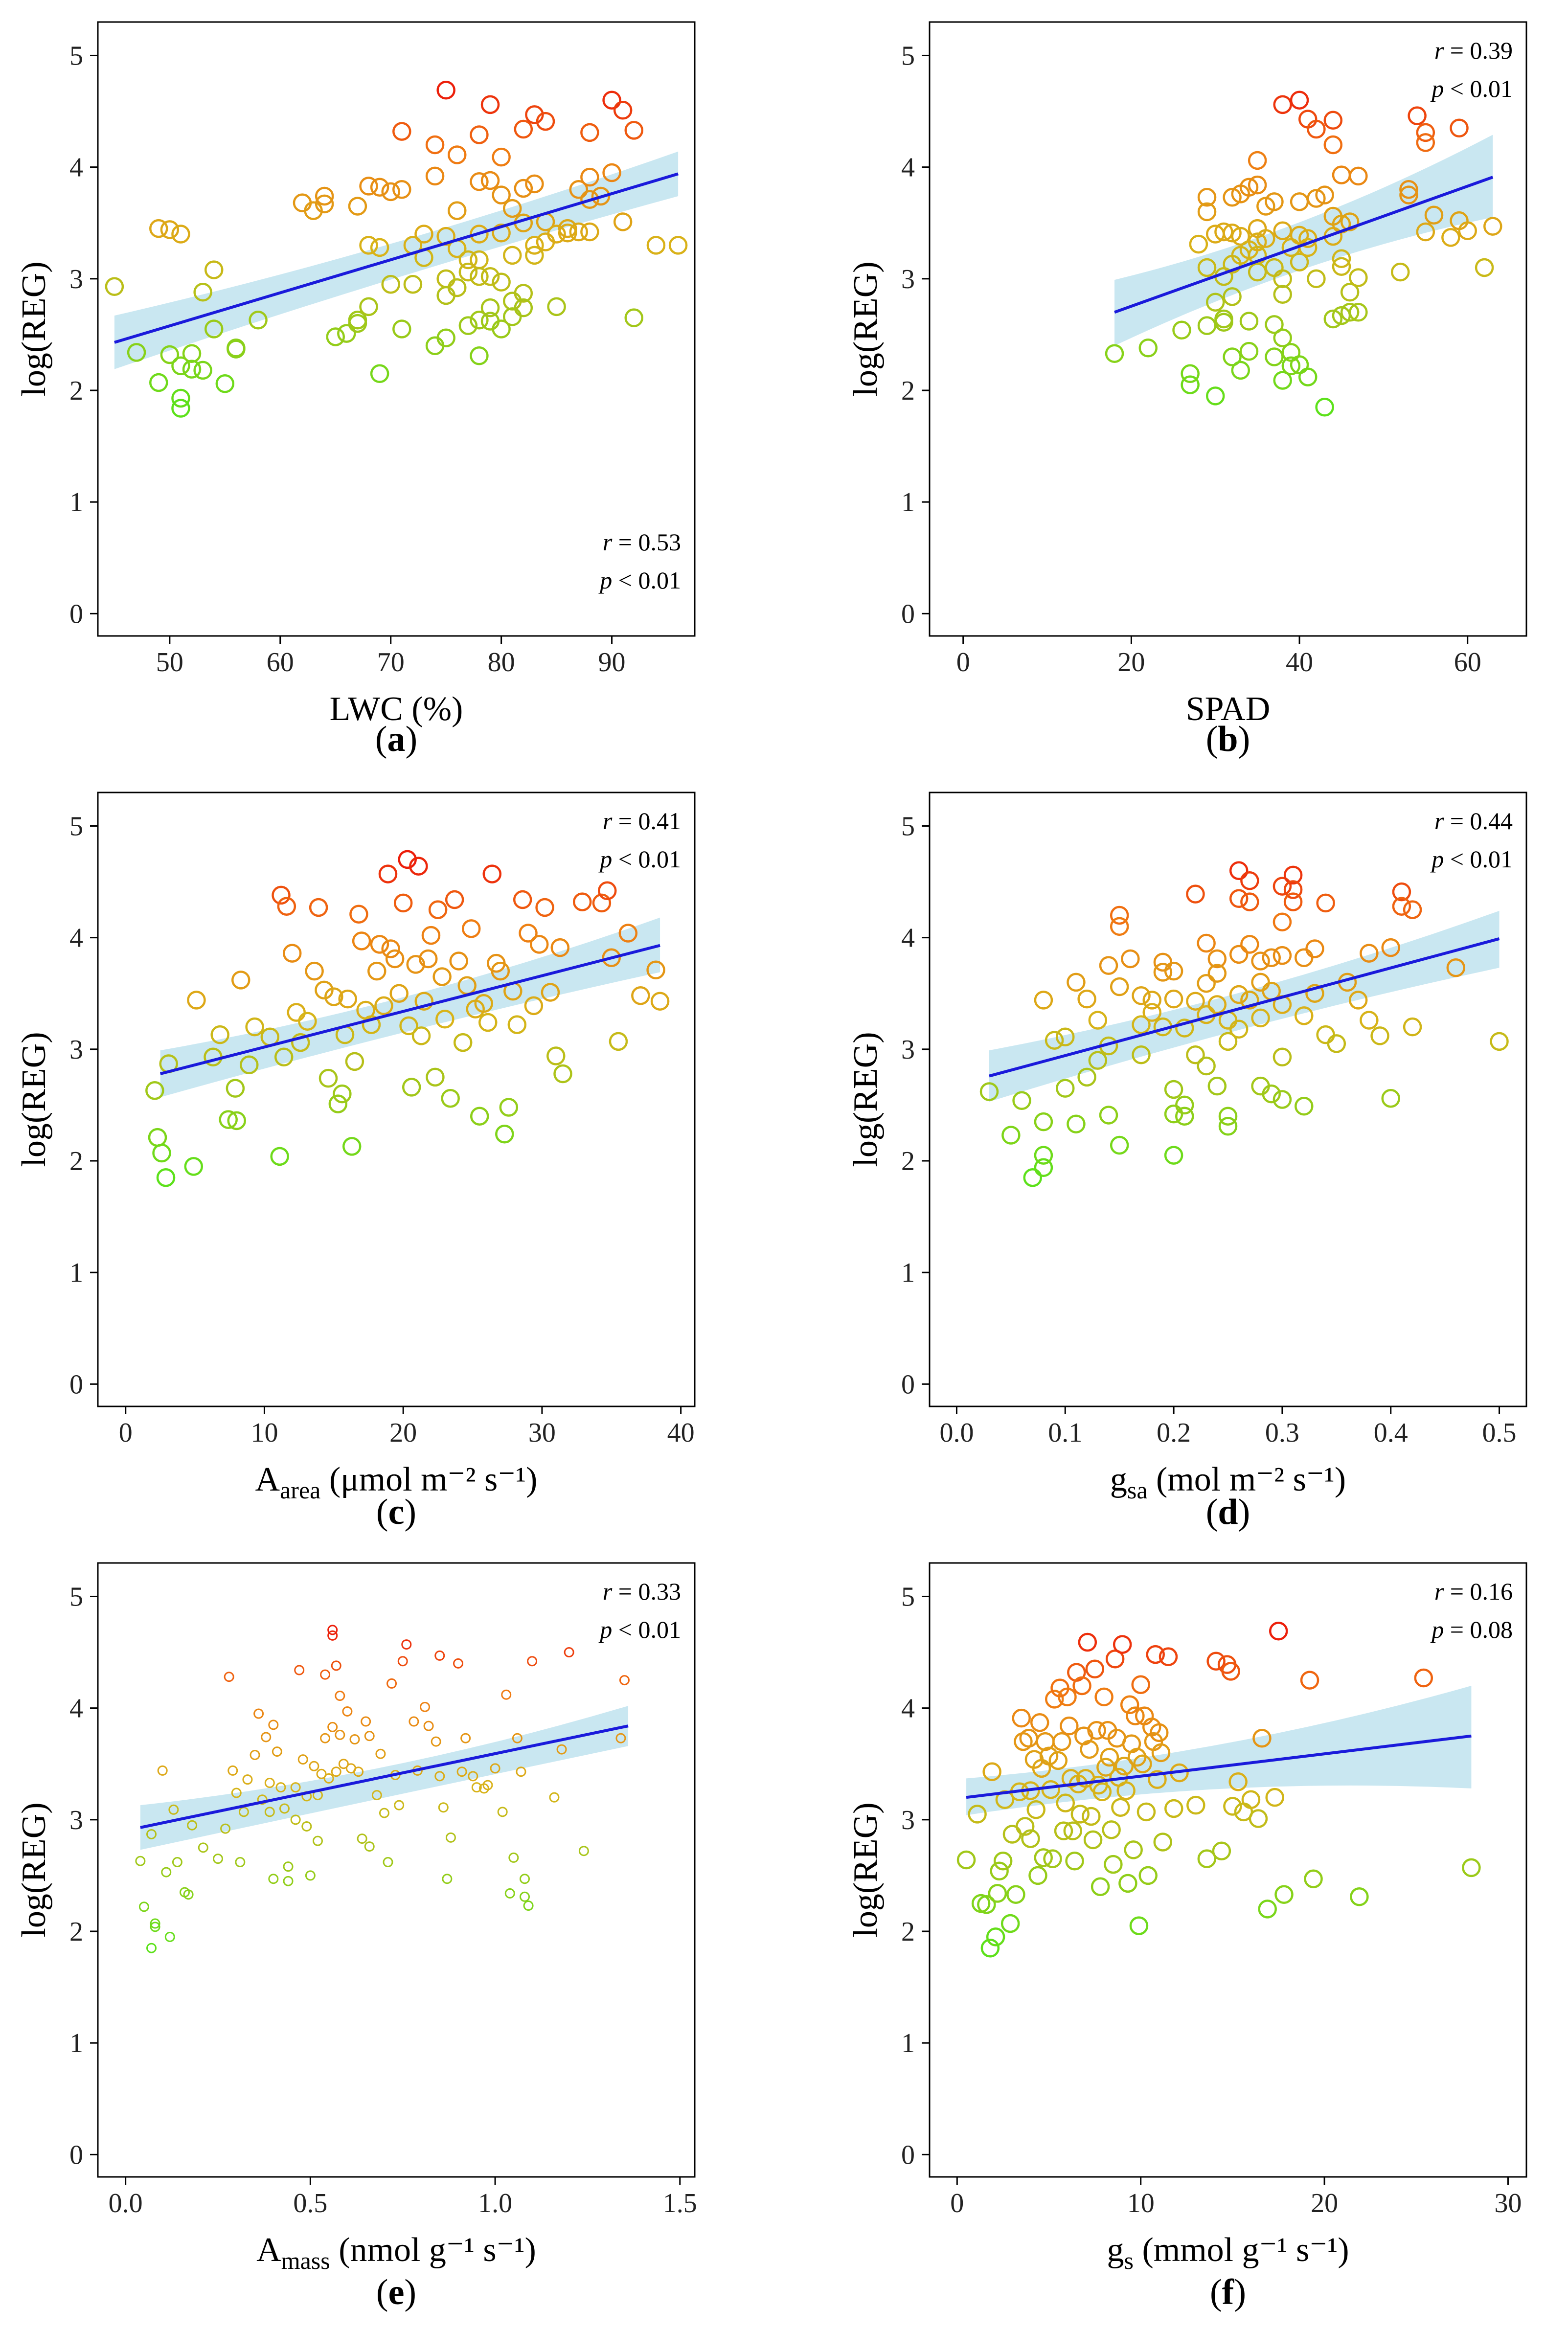 Image resolution: width=1568 pixels, height=2331 pixels. What do you see at coordinates (396, 709) in the screenshot?
I see `x-axis-label: LWC (%)` at bounding box center [396, 709].